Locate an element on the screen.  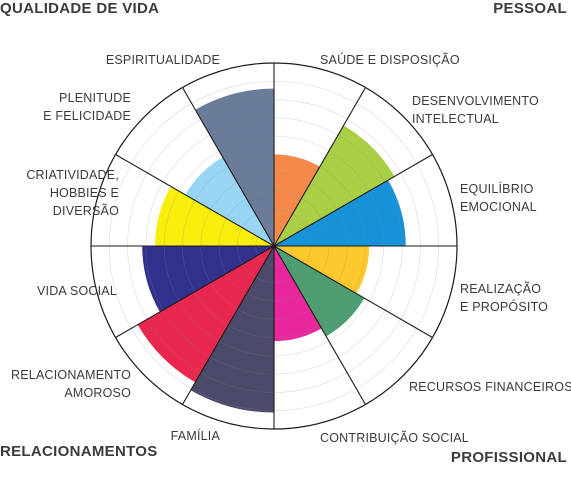
sector-relacionamento-amoroso is located at coordinates (205, 314).